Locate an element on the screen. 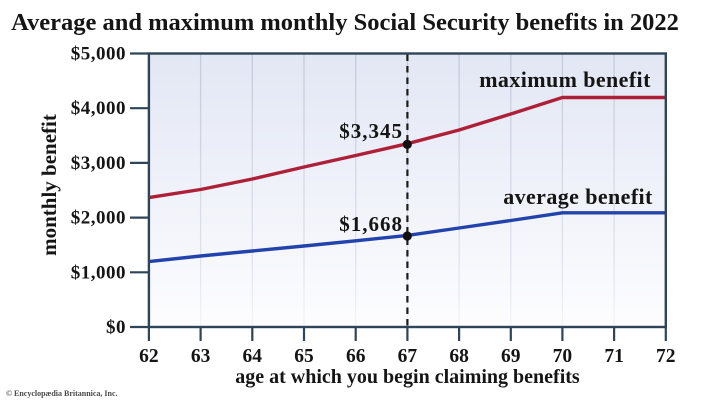  svg-text: 63 is located at coordinates (201, 356).